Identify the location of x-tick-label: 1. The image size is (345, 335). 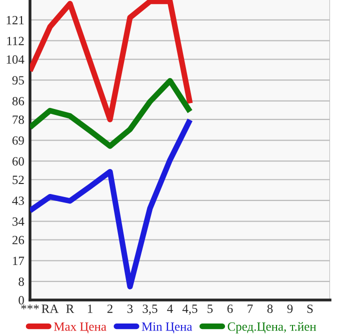
(90, 308).